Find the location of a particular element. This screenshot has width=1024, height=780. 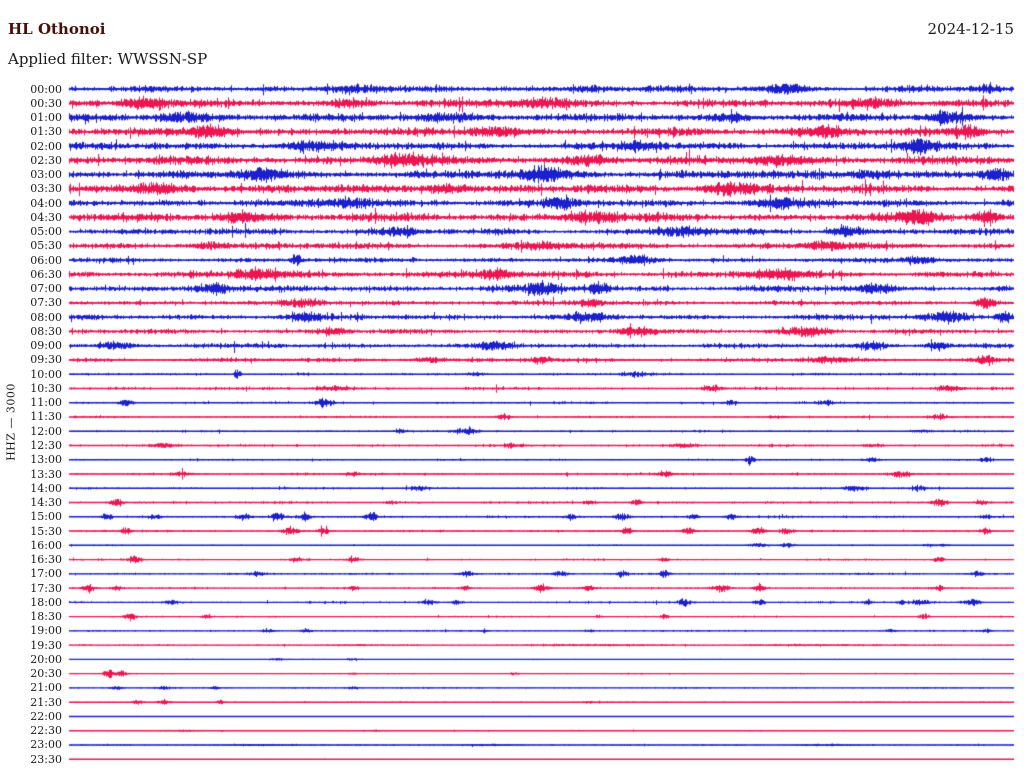

time-label: 06:30 is located at coordinates (46, 274).